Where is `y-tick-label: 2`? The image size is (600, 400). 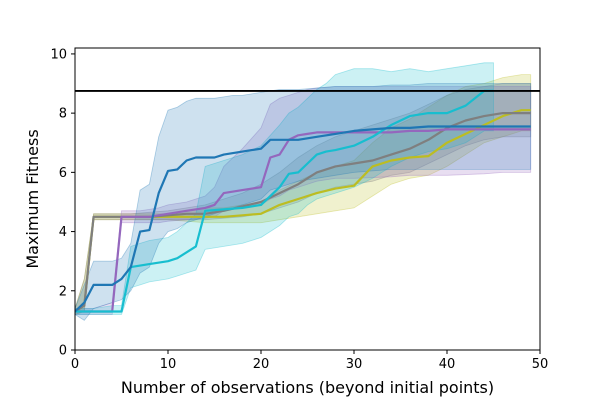 y-tick-label: 2 is located at coordinates (63, 291).